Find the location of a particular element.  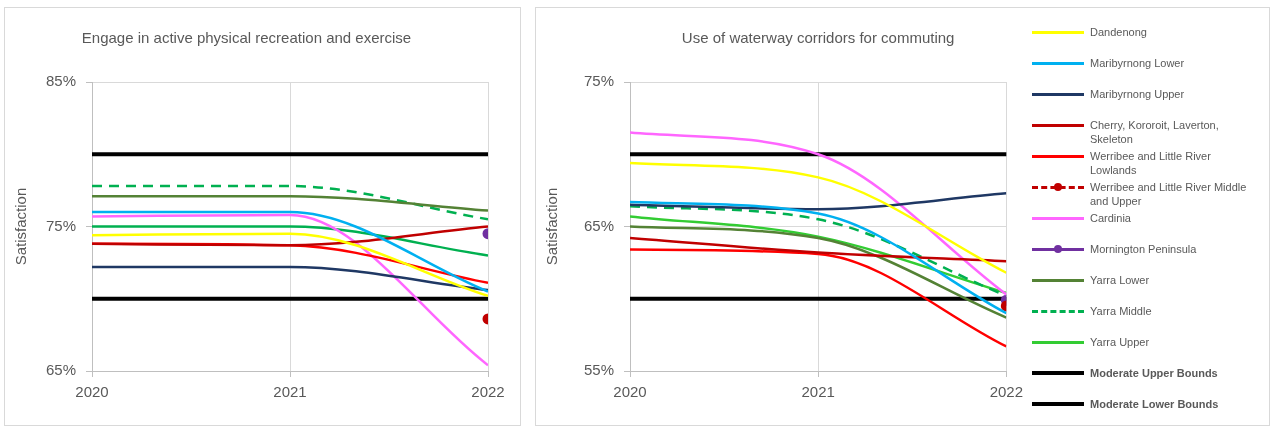

legend-label: Maribyrnong Upper is located at coordinates (1137, 94).